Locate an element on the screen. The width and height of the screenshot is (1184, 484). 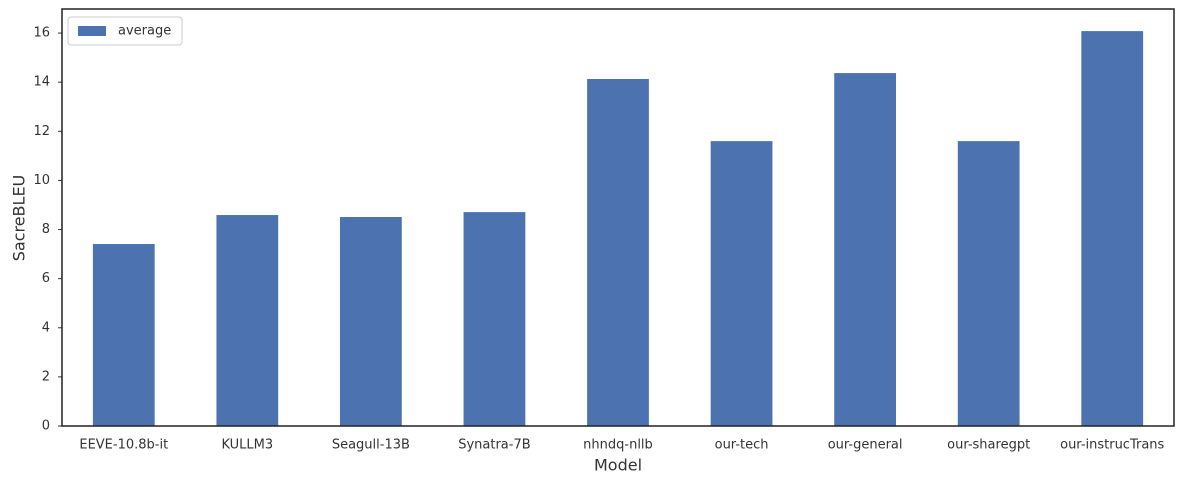
x-tick-label: EEVE-10.8b-it is located at coordinates (123, 445).